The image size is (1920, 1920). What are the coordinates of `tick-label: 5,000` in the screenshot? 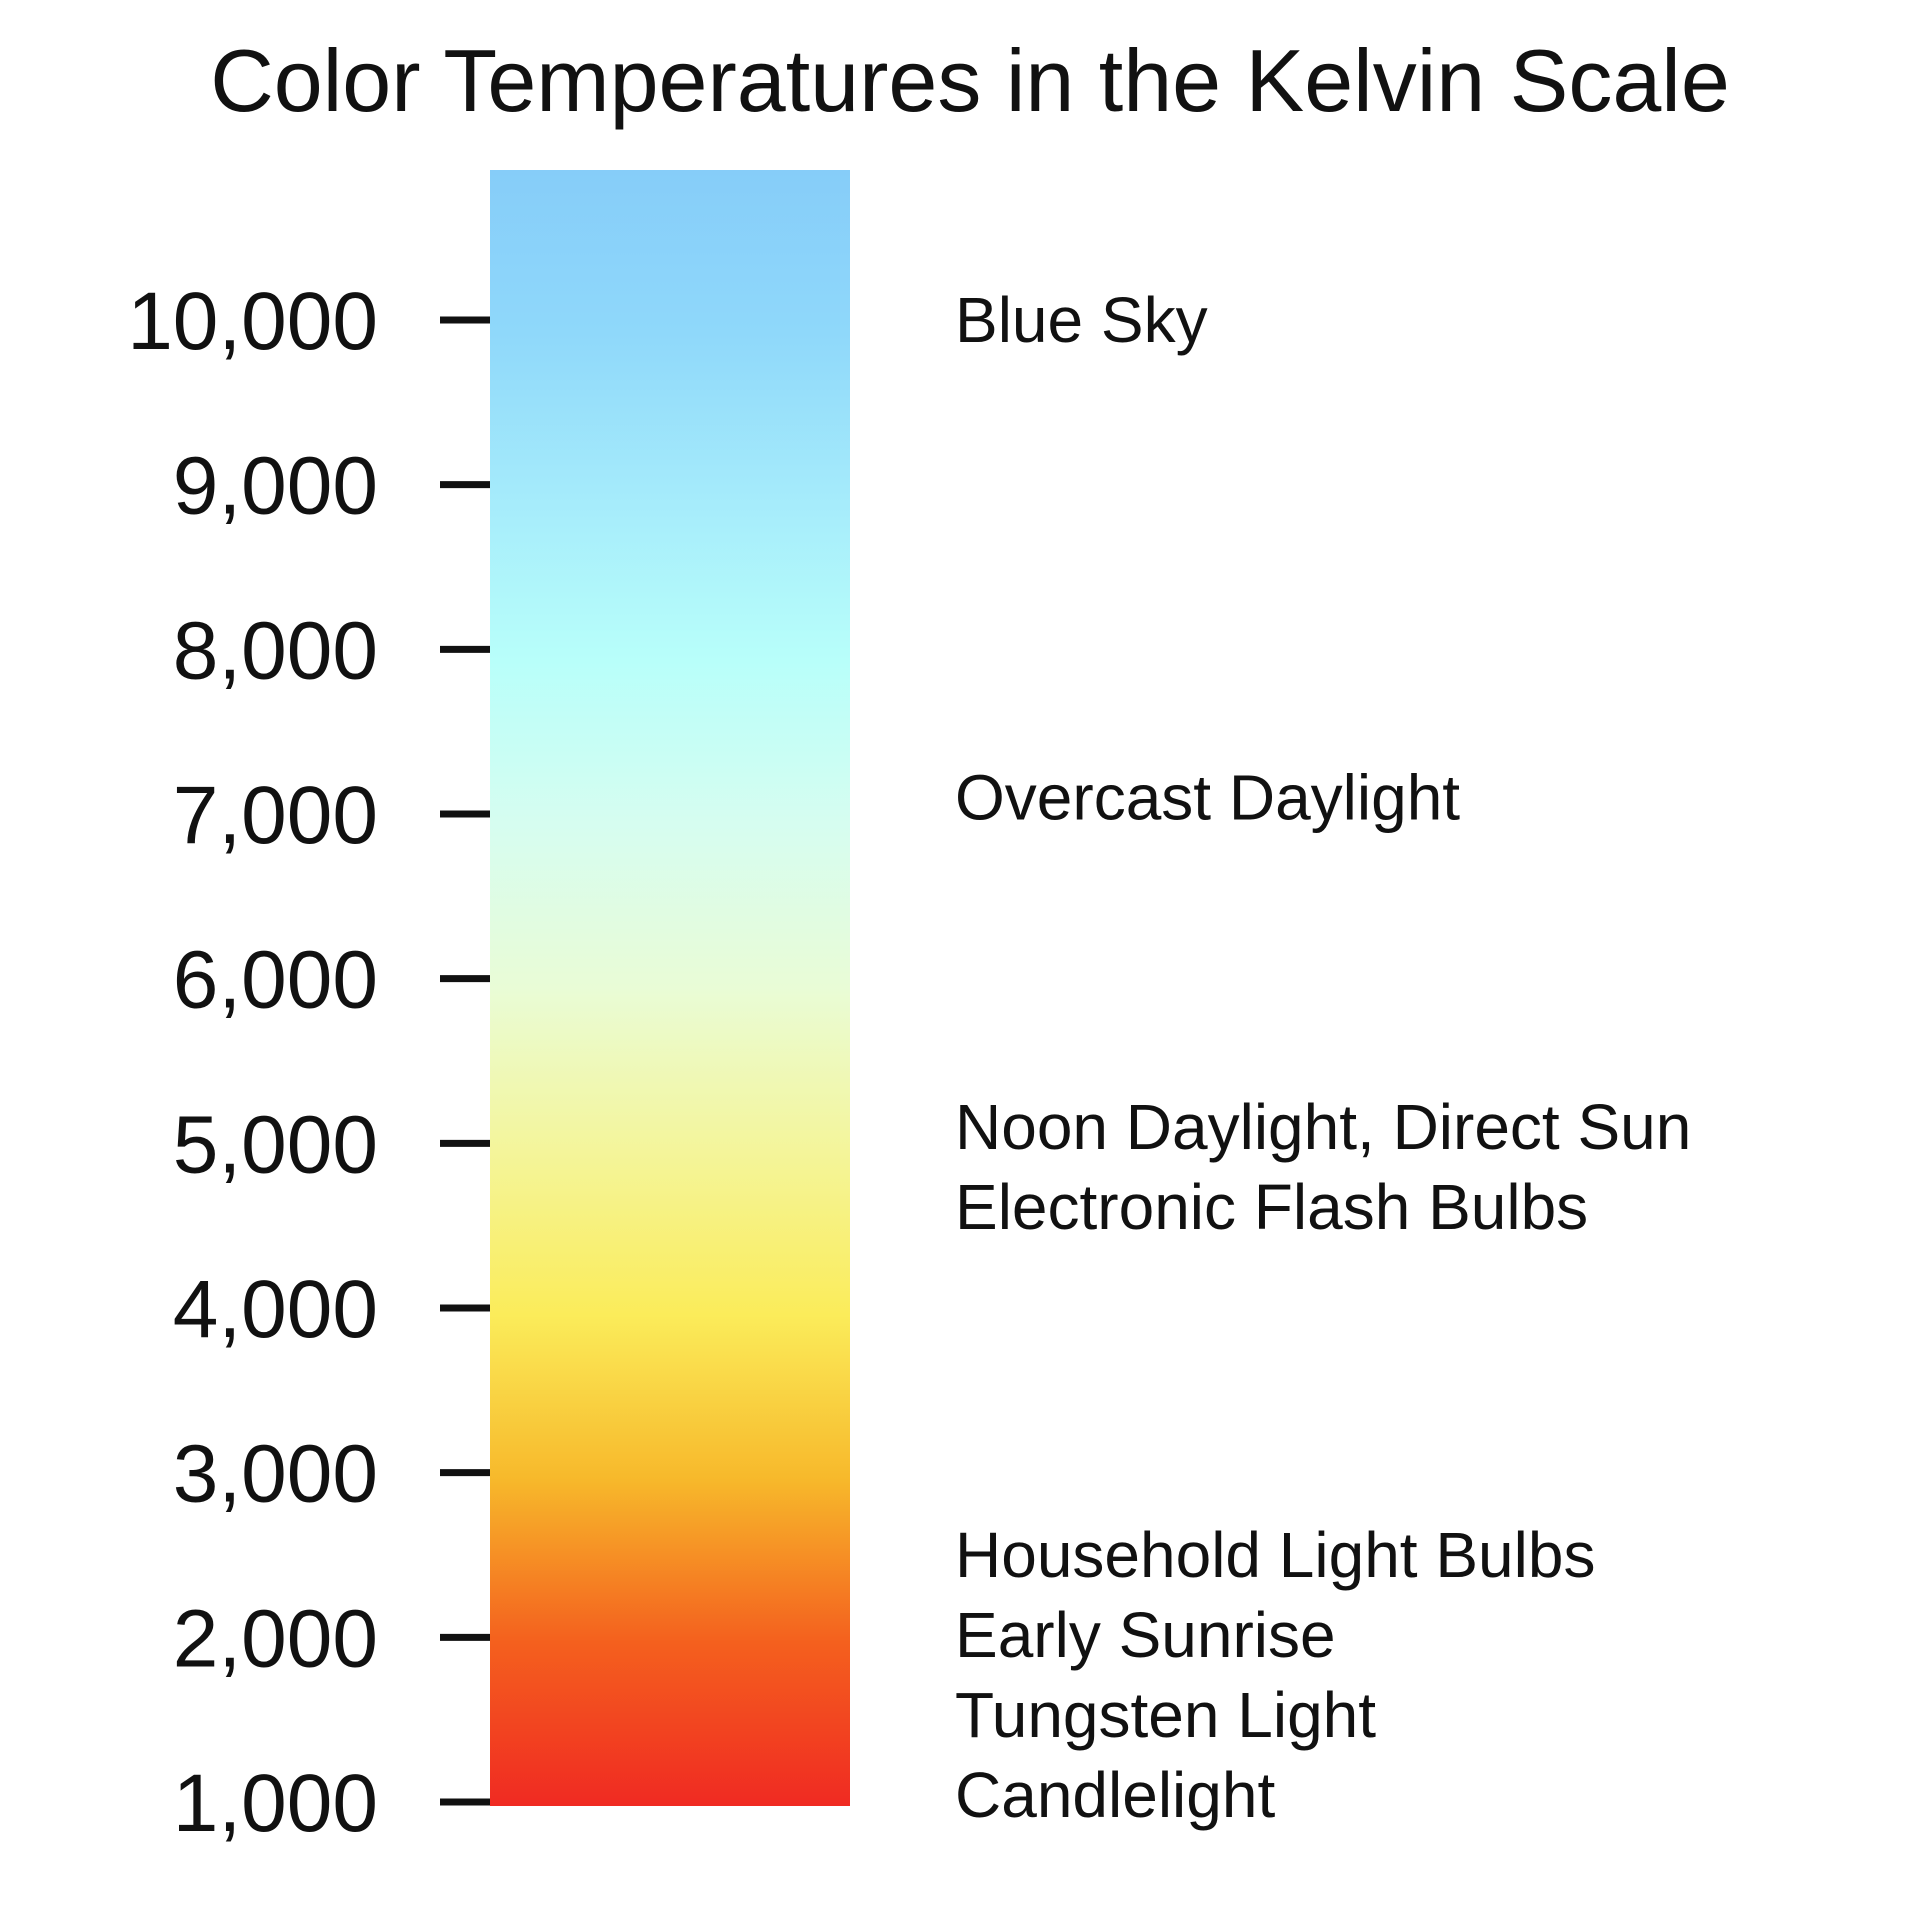 It's located at (275, 1144).